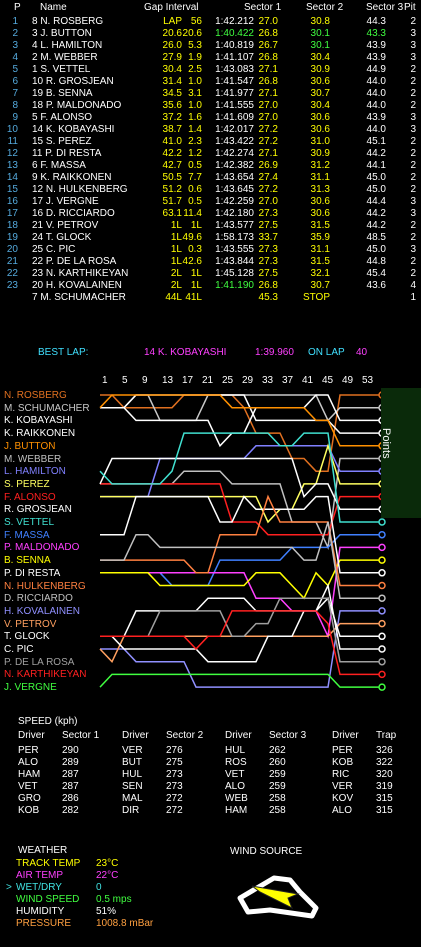 The image size is (421, 947). Describe the element at coordinates (172, 129) in the screenshot. I see `row-gap: 38.7` at that location.